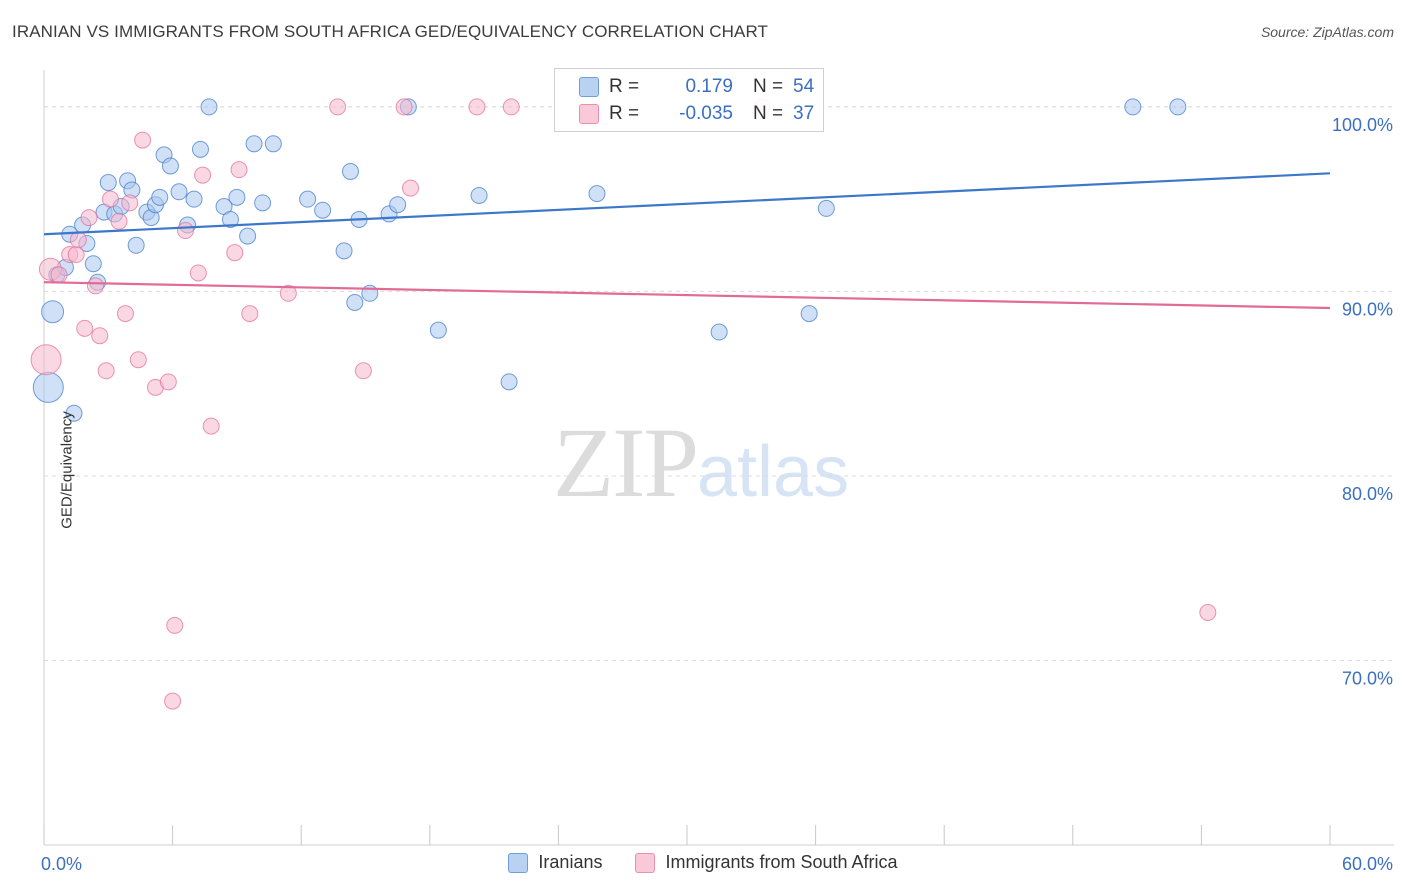 The width and height of the screenshot is (1406, 892). What do you see at coordinates (706, 113) in the screenshot?
I see `legend-r-value: -0.035` at bounding box center [706, 113].